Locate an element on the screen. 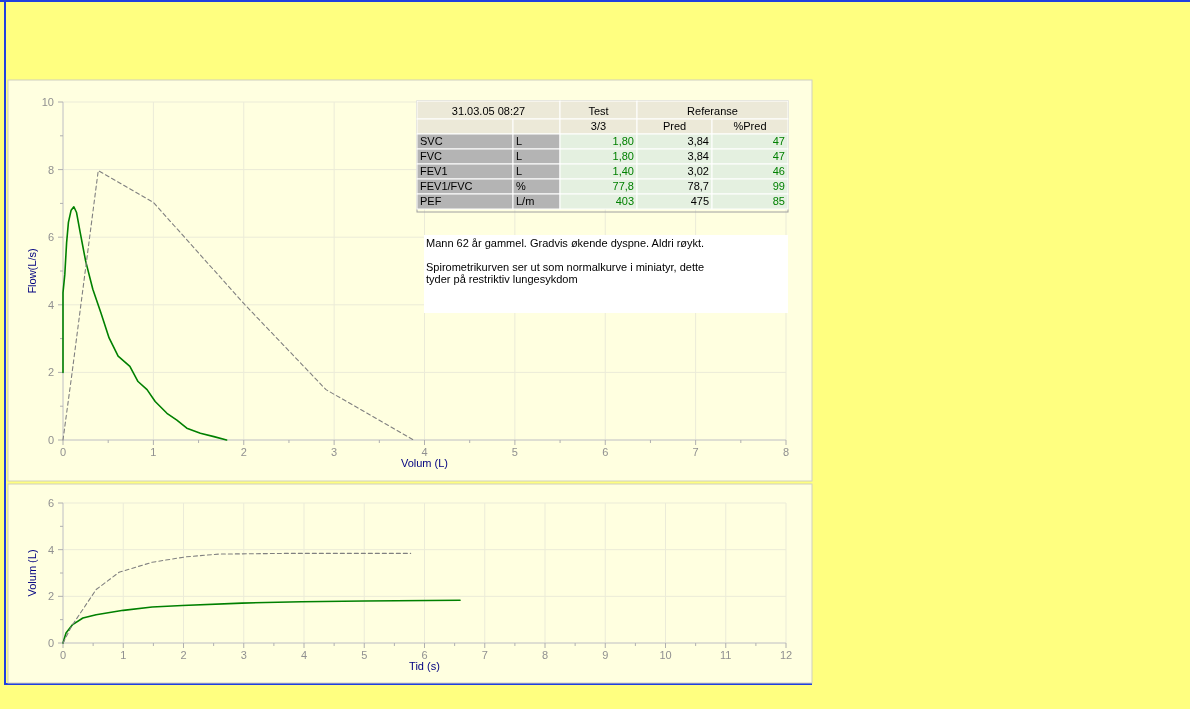  annotation: Pred is located at coordinates (674, 126).